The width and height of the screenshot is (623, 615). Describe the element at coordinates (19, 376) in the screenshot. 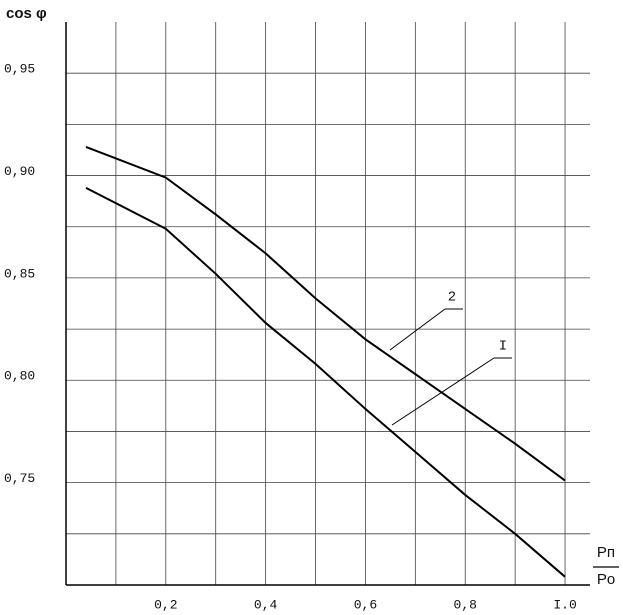

I see `y-tick-label: 0,80` at that location.